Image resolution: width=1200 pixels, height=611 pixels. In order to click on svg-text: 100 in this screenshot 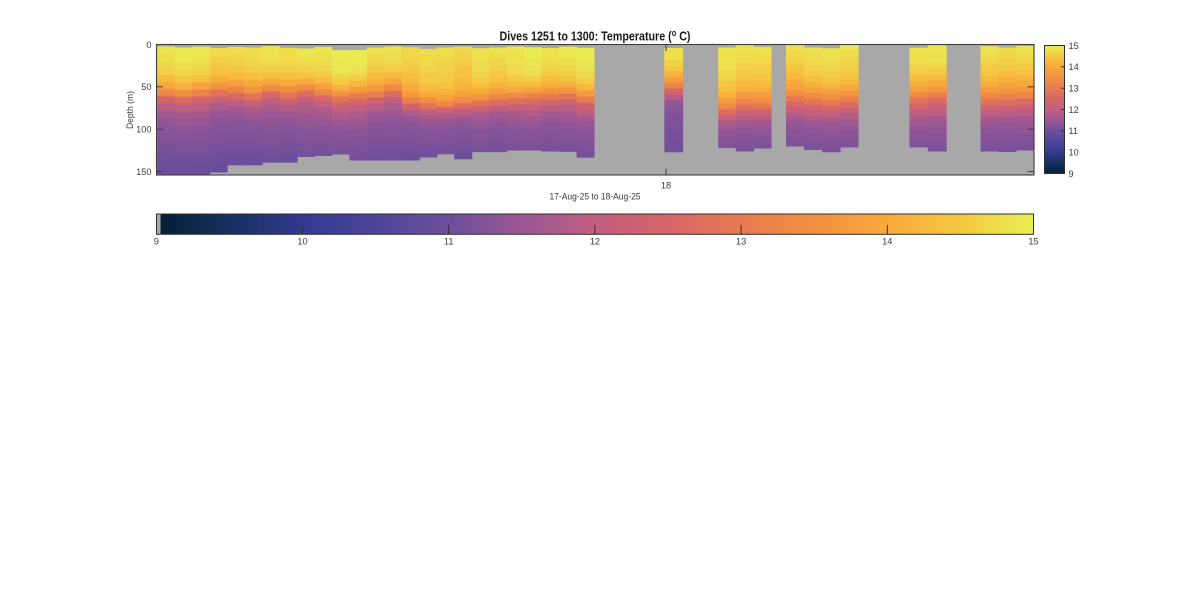, I will do `click(143, 130)`.